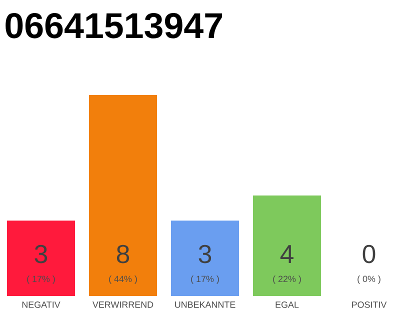 The height and width of the screenshot is (320, 410). Describe the element at coordinates (123, 280) in the screenshot. I see `annotation: ( 44% )` at that location.